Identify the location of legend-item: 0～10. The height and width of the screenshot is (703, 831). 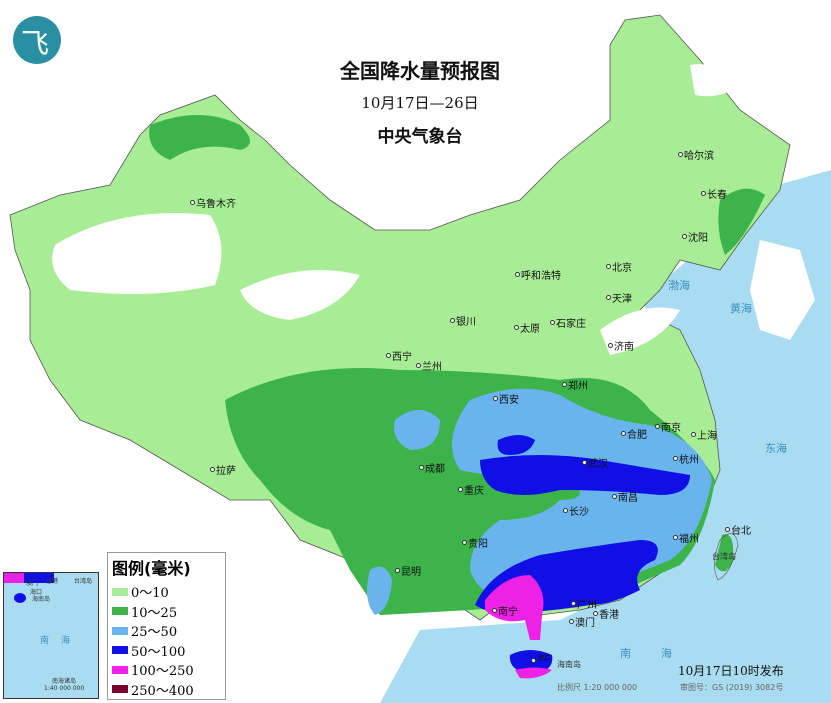
(166, 592).